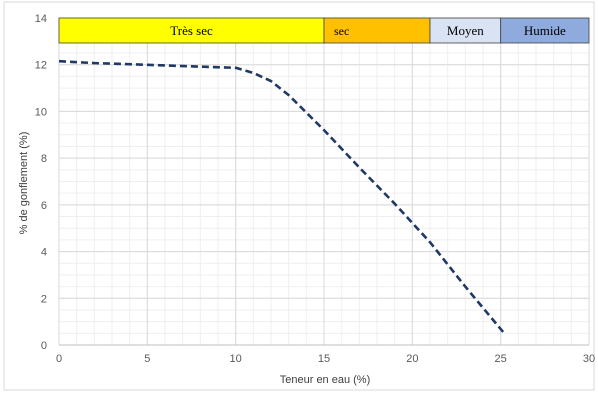 This screenshot has width=598, height=399. What do you see at coordinates (44, 159) in the screenshot?
I see `y-tick-label: 8` at bounding box center [44, 159].